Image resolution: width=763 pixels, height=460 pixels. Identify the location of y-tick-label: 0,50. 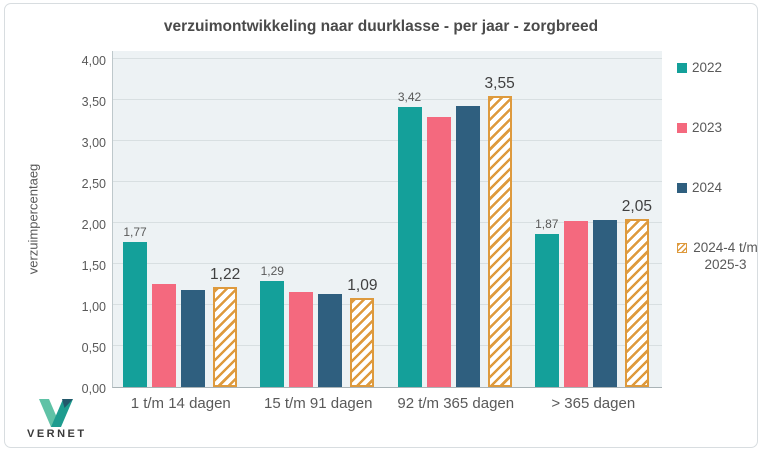
(93, 347).